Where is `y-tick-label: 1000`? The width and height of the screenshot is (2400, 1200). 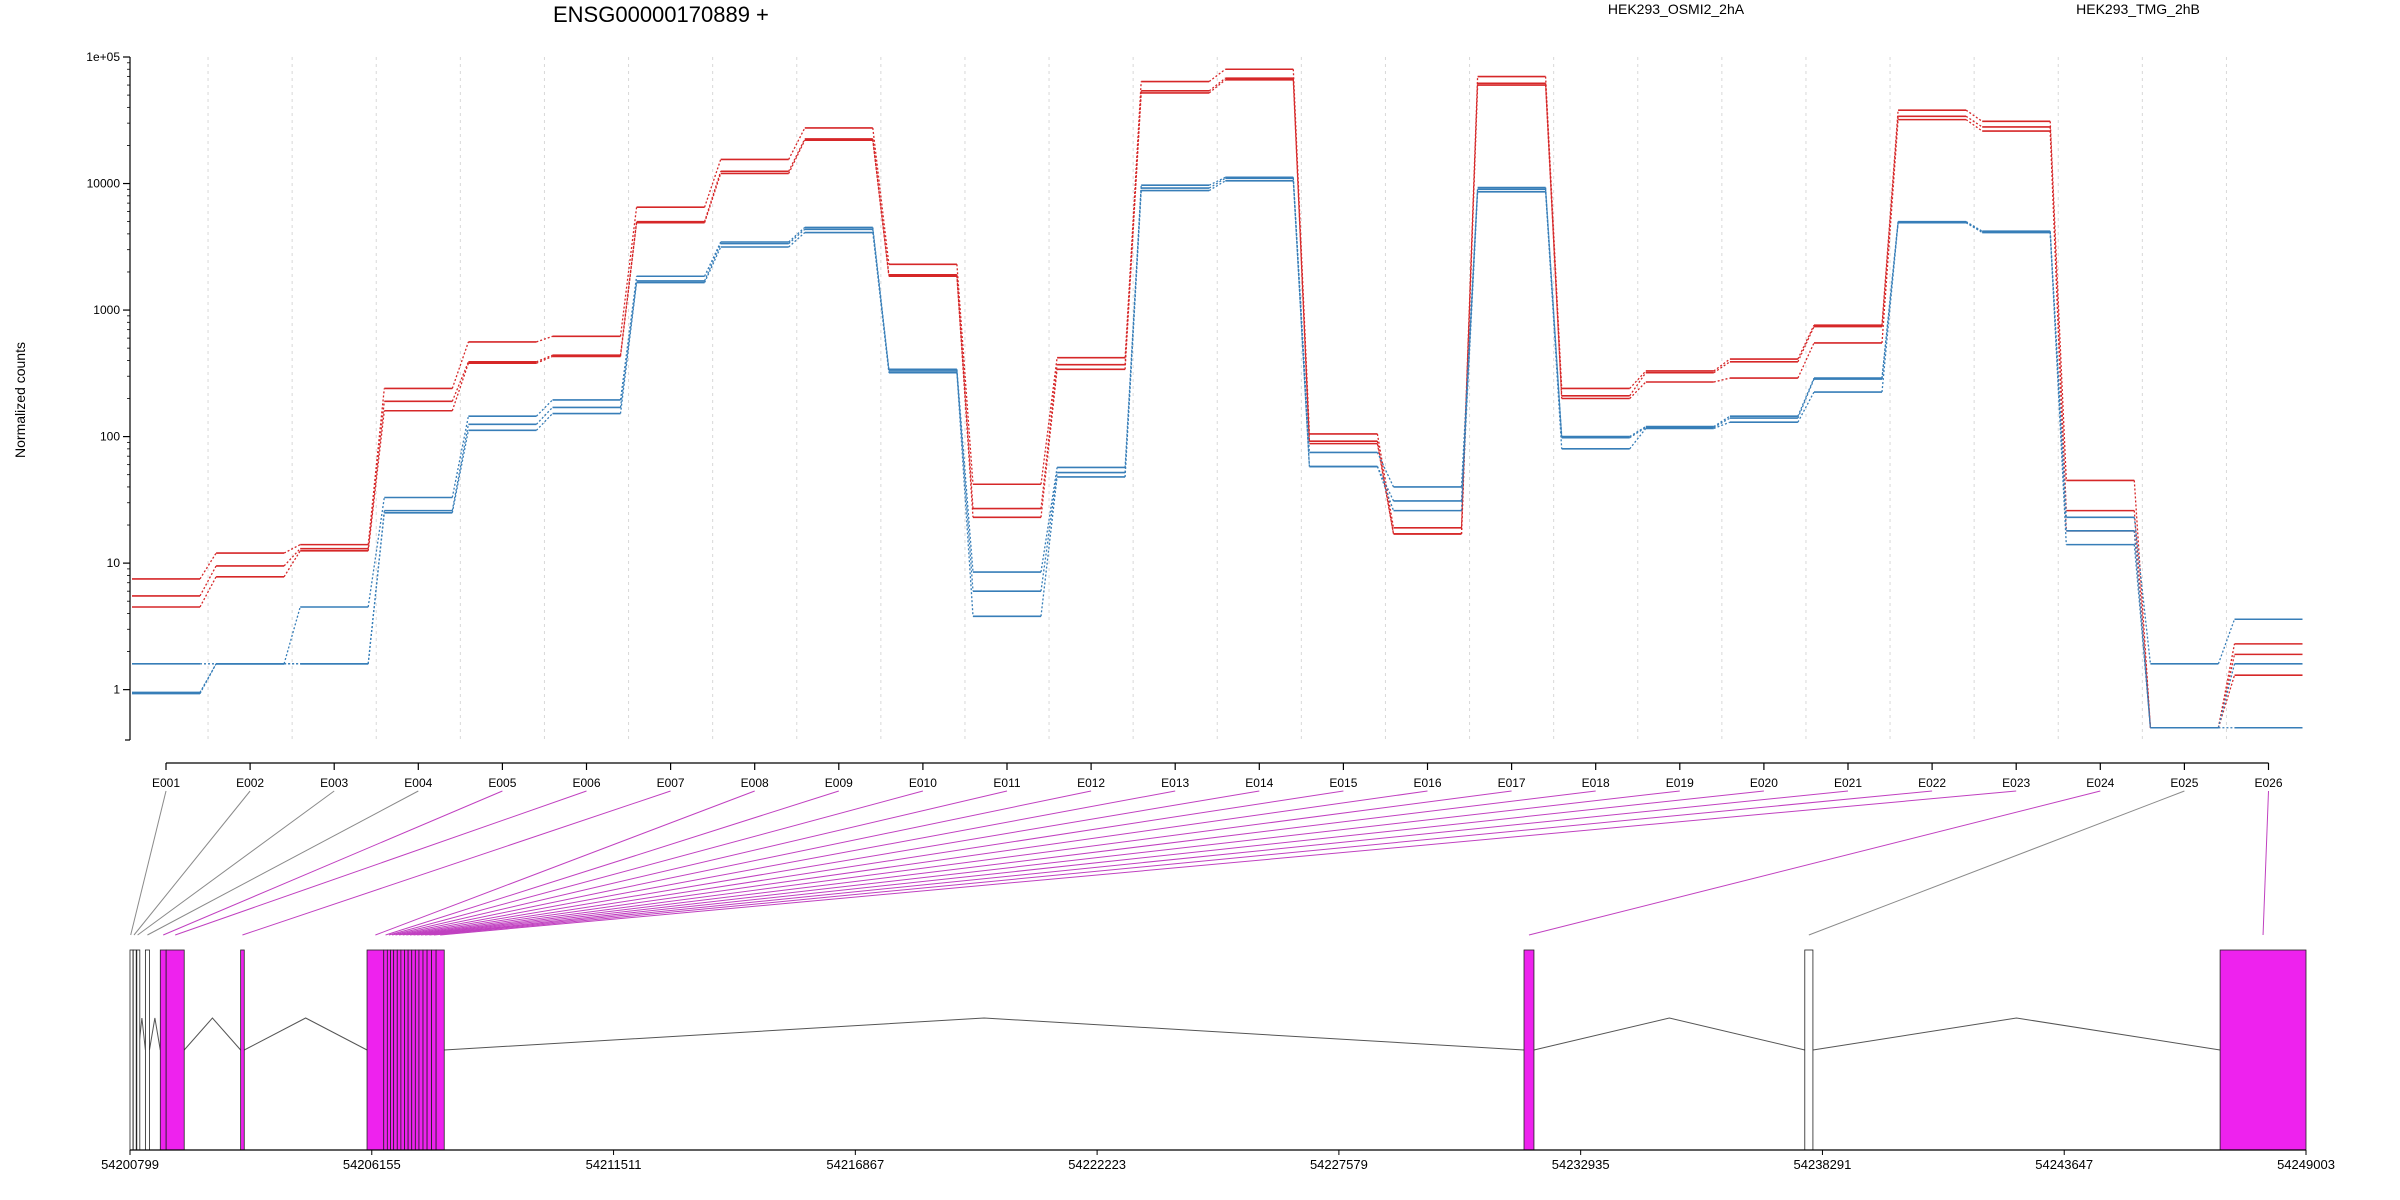
y-tick-label: 1000 is located at coordinates (106, 310).